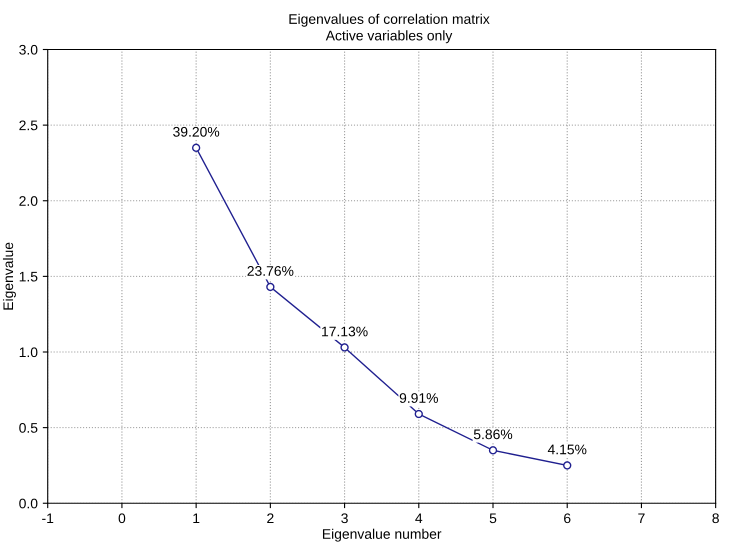 Image resolution: width=734 pixels, height=550 pixels. What do you see at coordinates (196, 131) in the screenshot?
I see `annotation: 39.20%` at bounding box center [196, 131].